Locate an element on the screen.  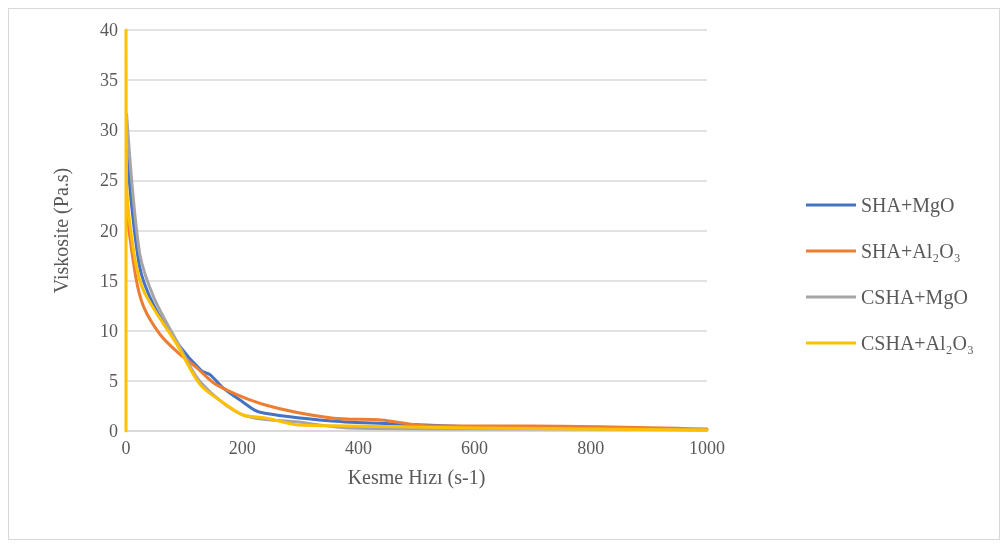
x-tick-label: 1000 is located at coordinates (707, 448).